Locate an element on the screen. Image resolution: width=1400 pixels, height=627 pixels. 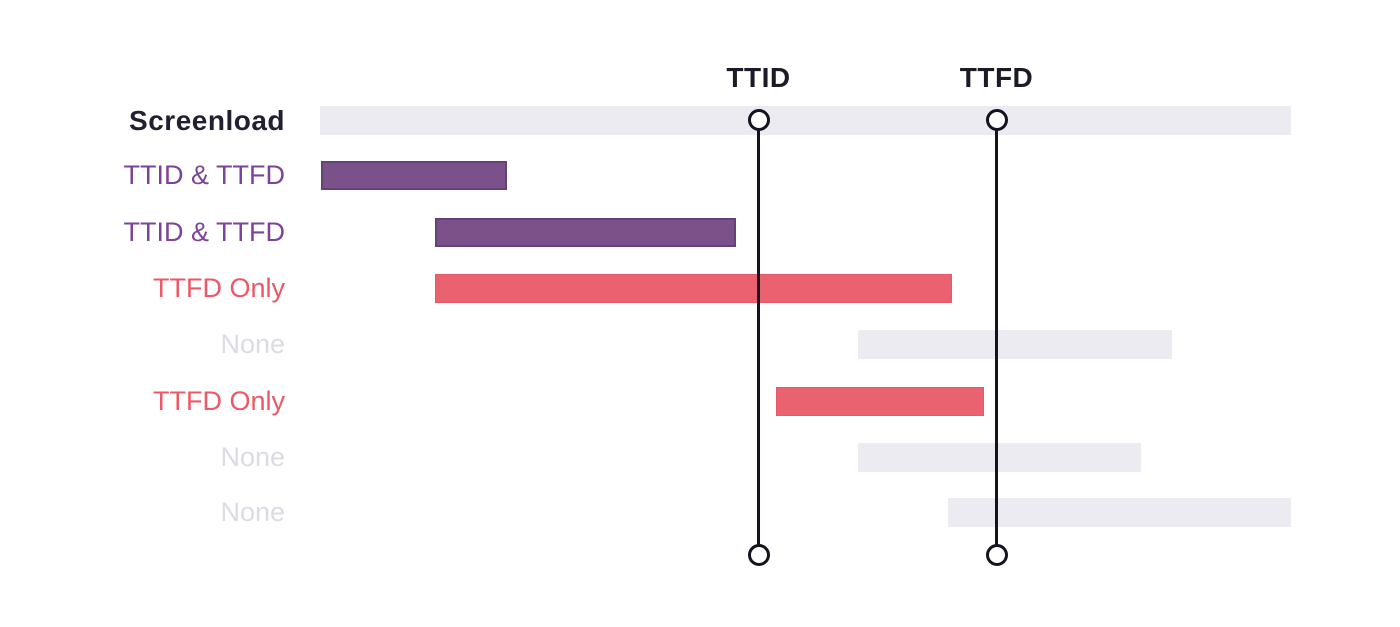
row-label: Screenload is located at coordinates (207, 120).